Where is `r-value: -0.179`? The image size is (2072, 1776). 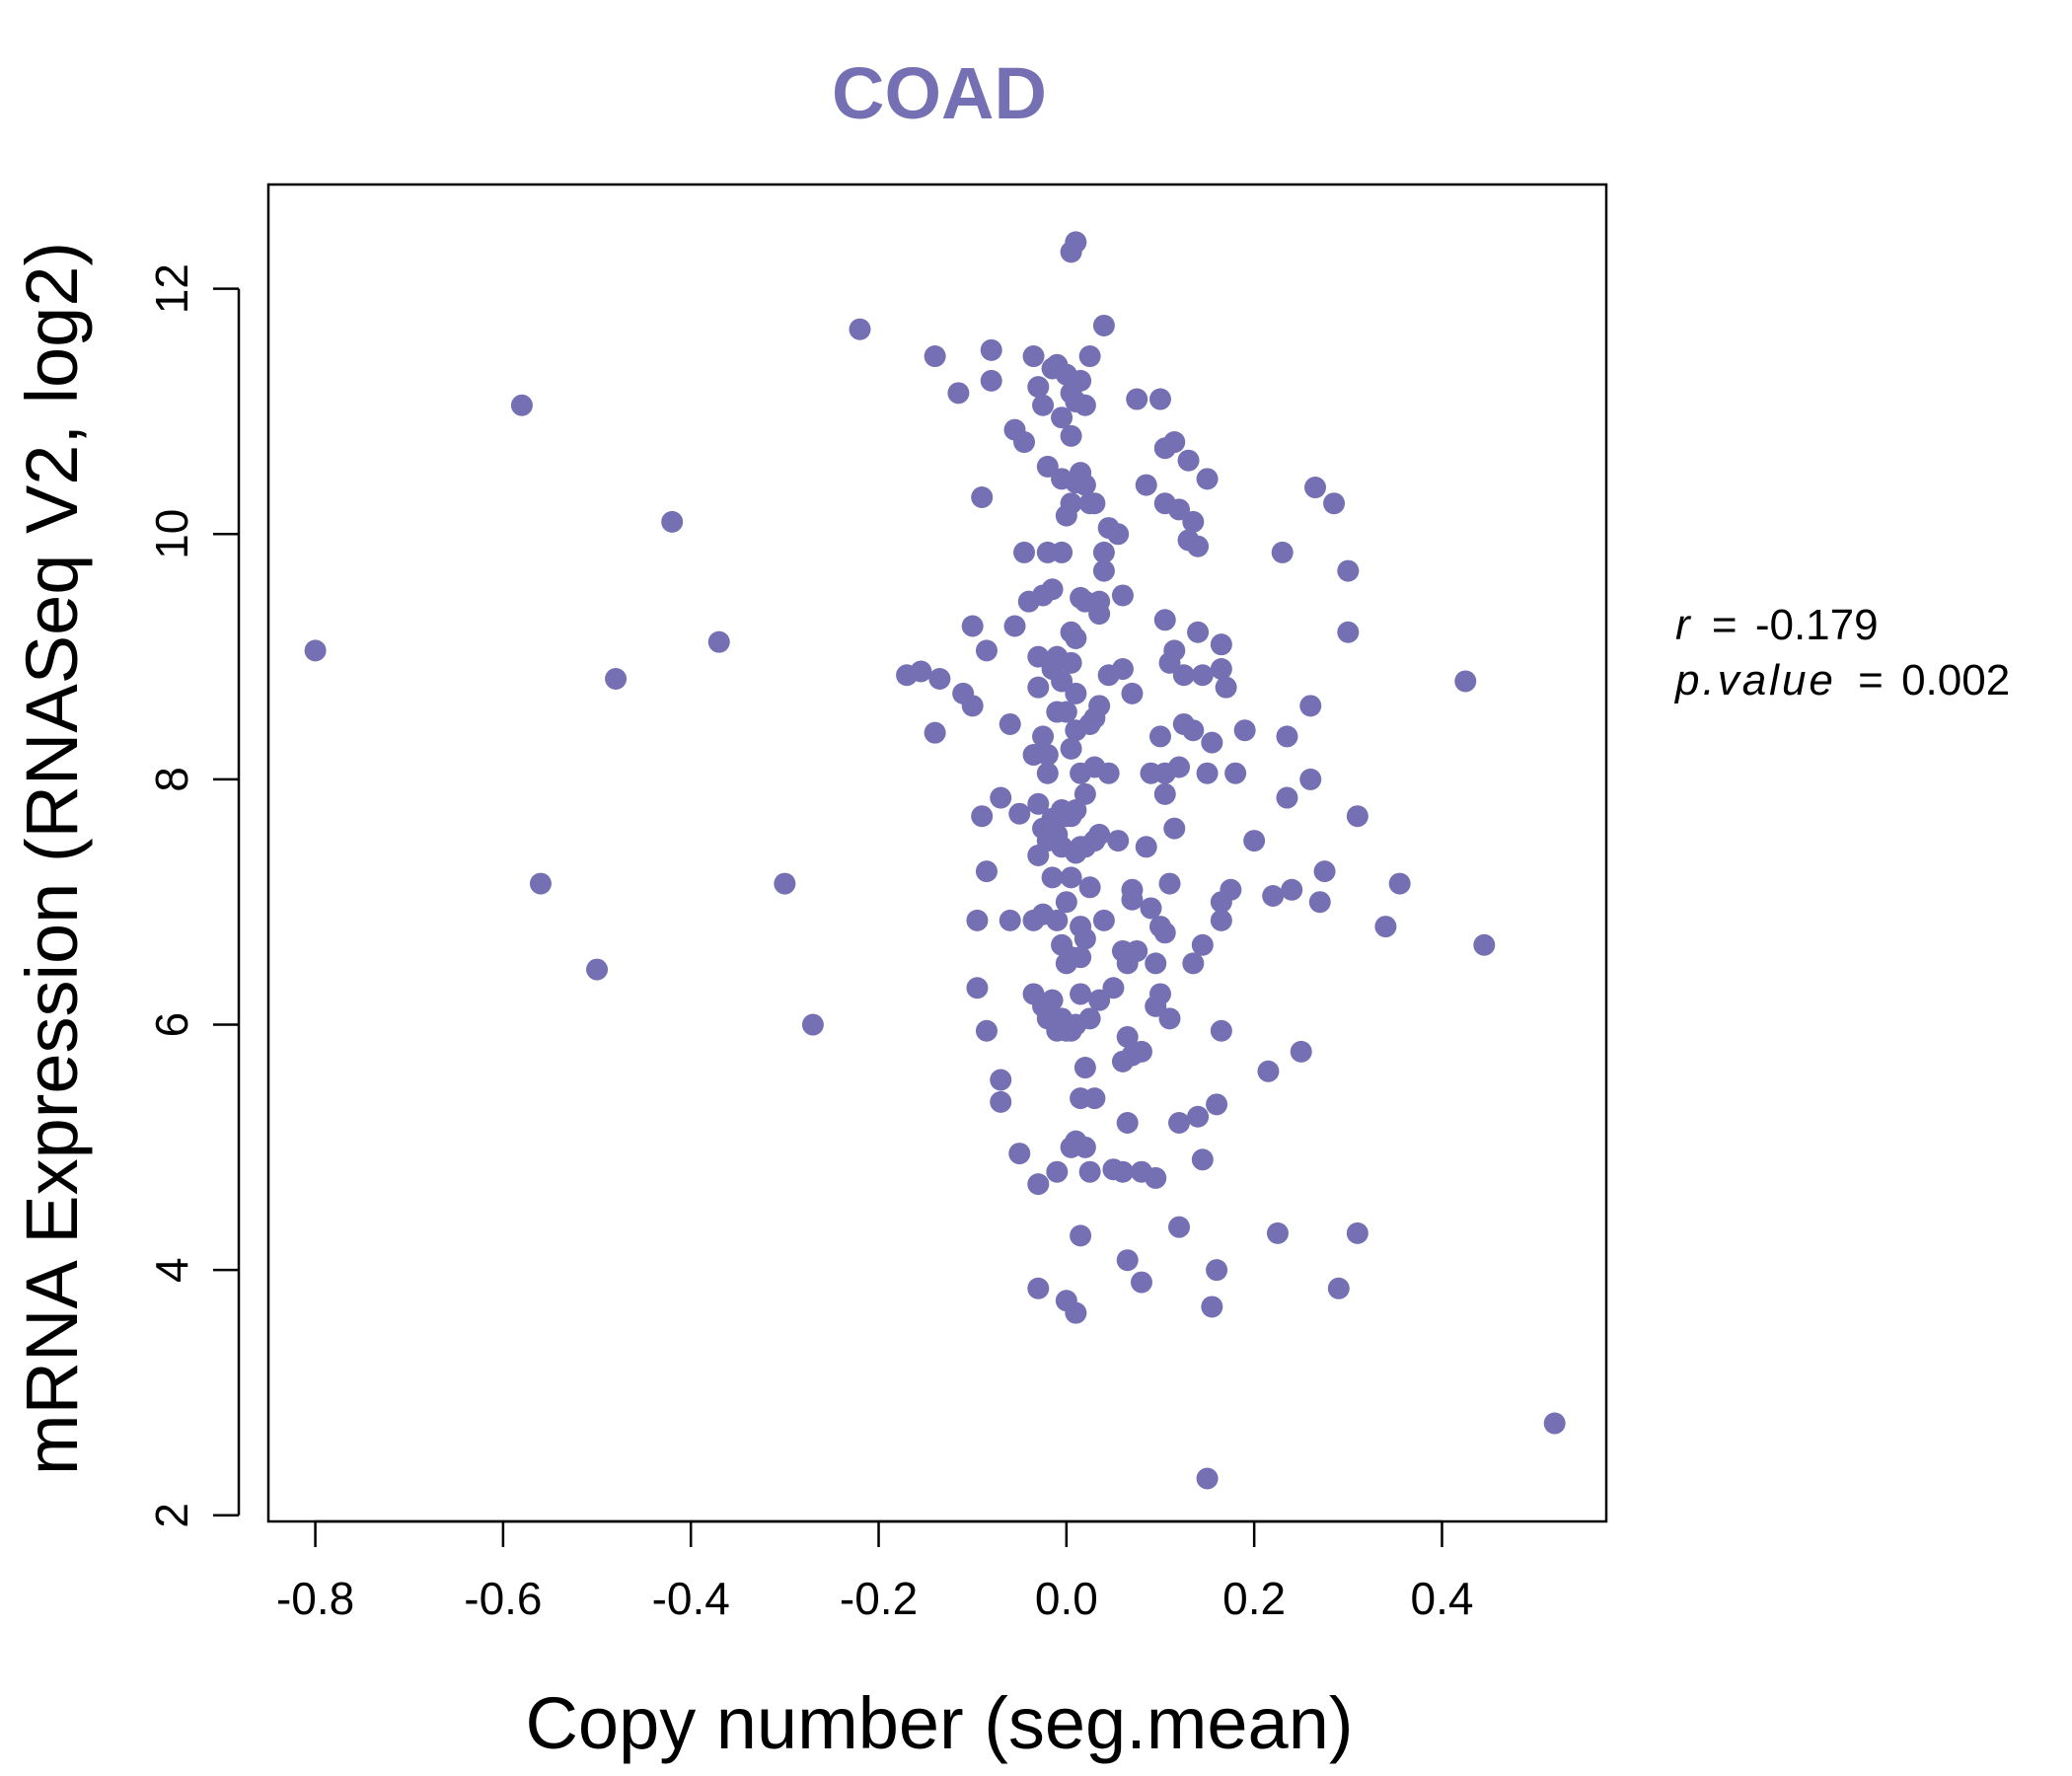 r-value: -0.179 is located at coordinates (1817, 625).